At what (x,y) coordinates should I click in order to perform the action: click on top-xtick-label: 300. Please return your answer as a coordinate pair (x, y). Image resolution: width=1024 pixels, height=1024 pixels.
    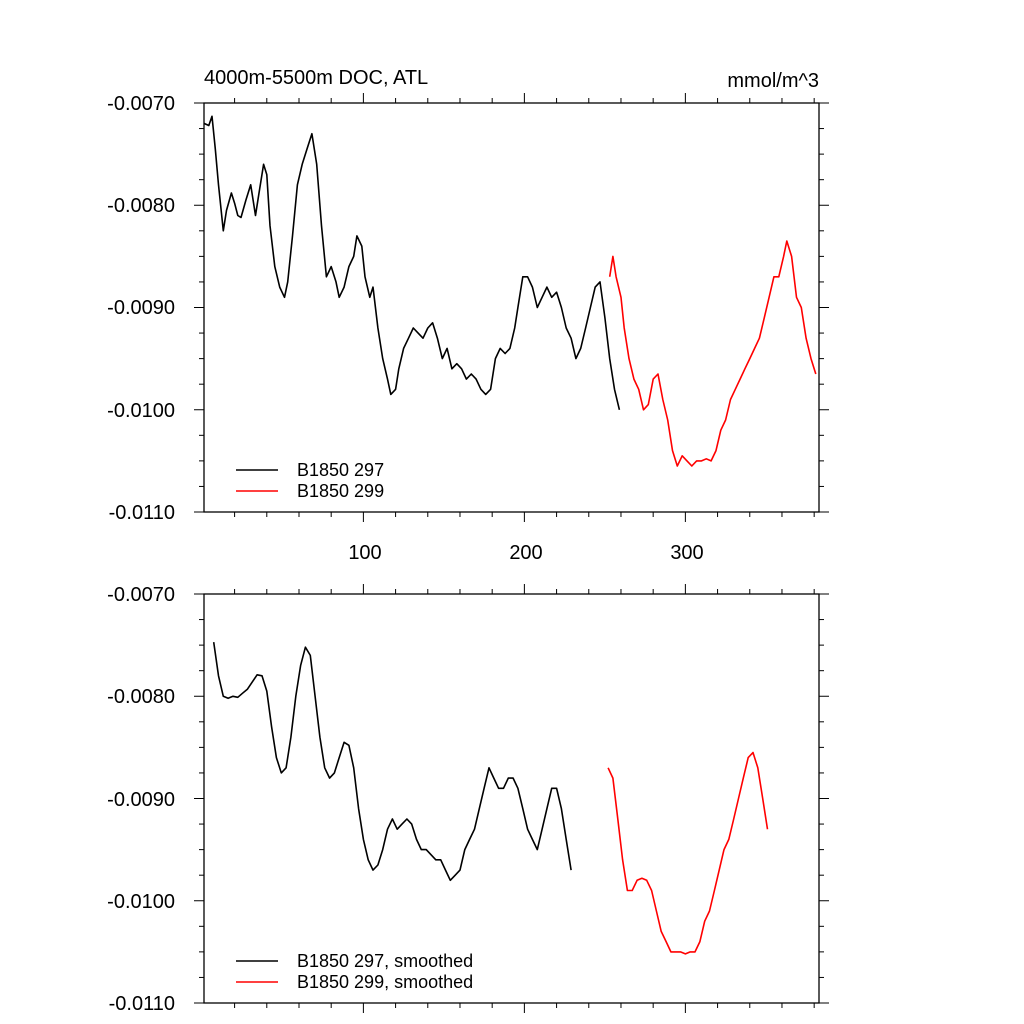
    Looking at the image, I should click on (686, 553).